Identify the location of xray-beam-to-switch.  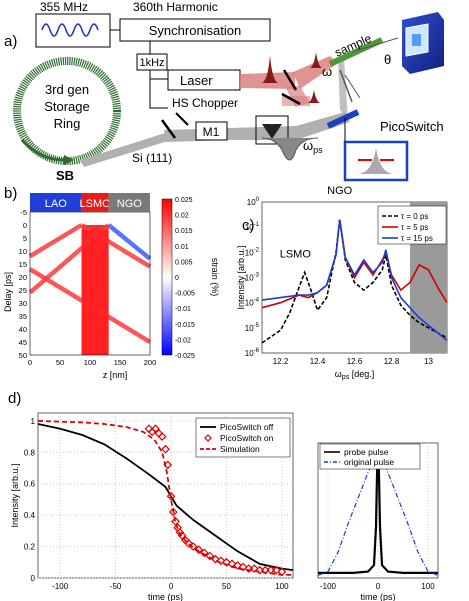
(323, 126).